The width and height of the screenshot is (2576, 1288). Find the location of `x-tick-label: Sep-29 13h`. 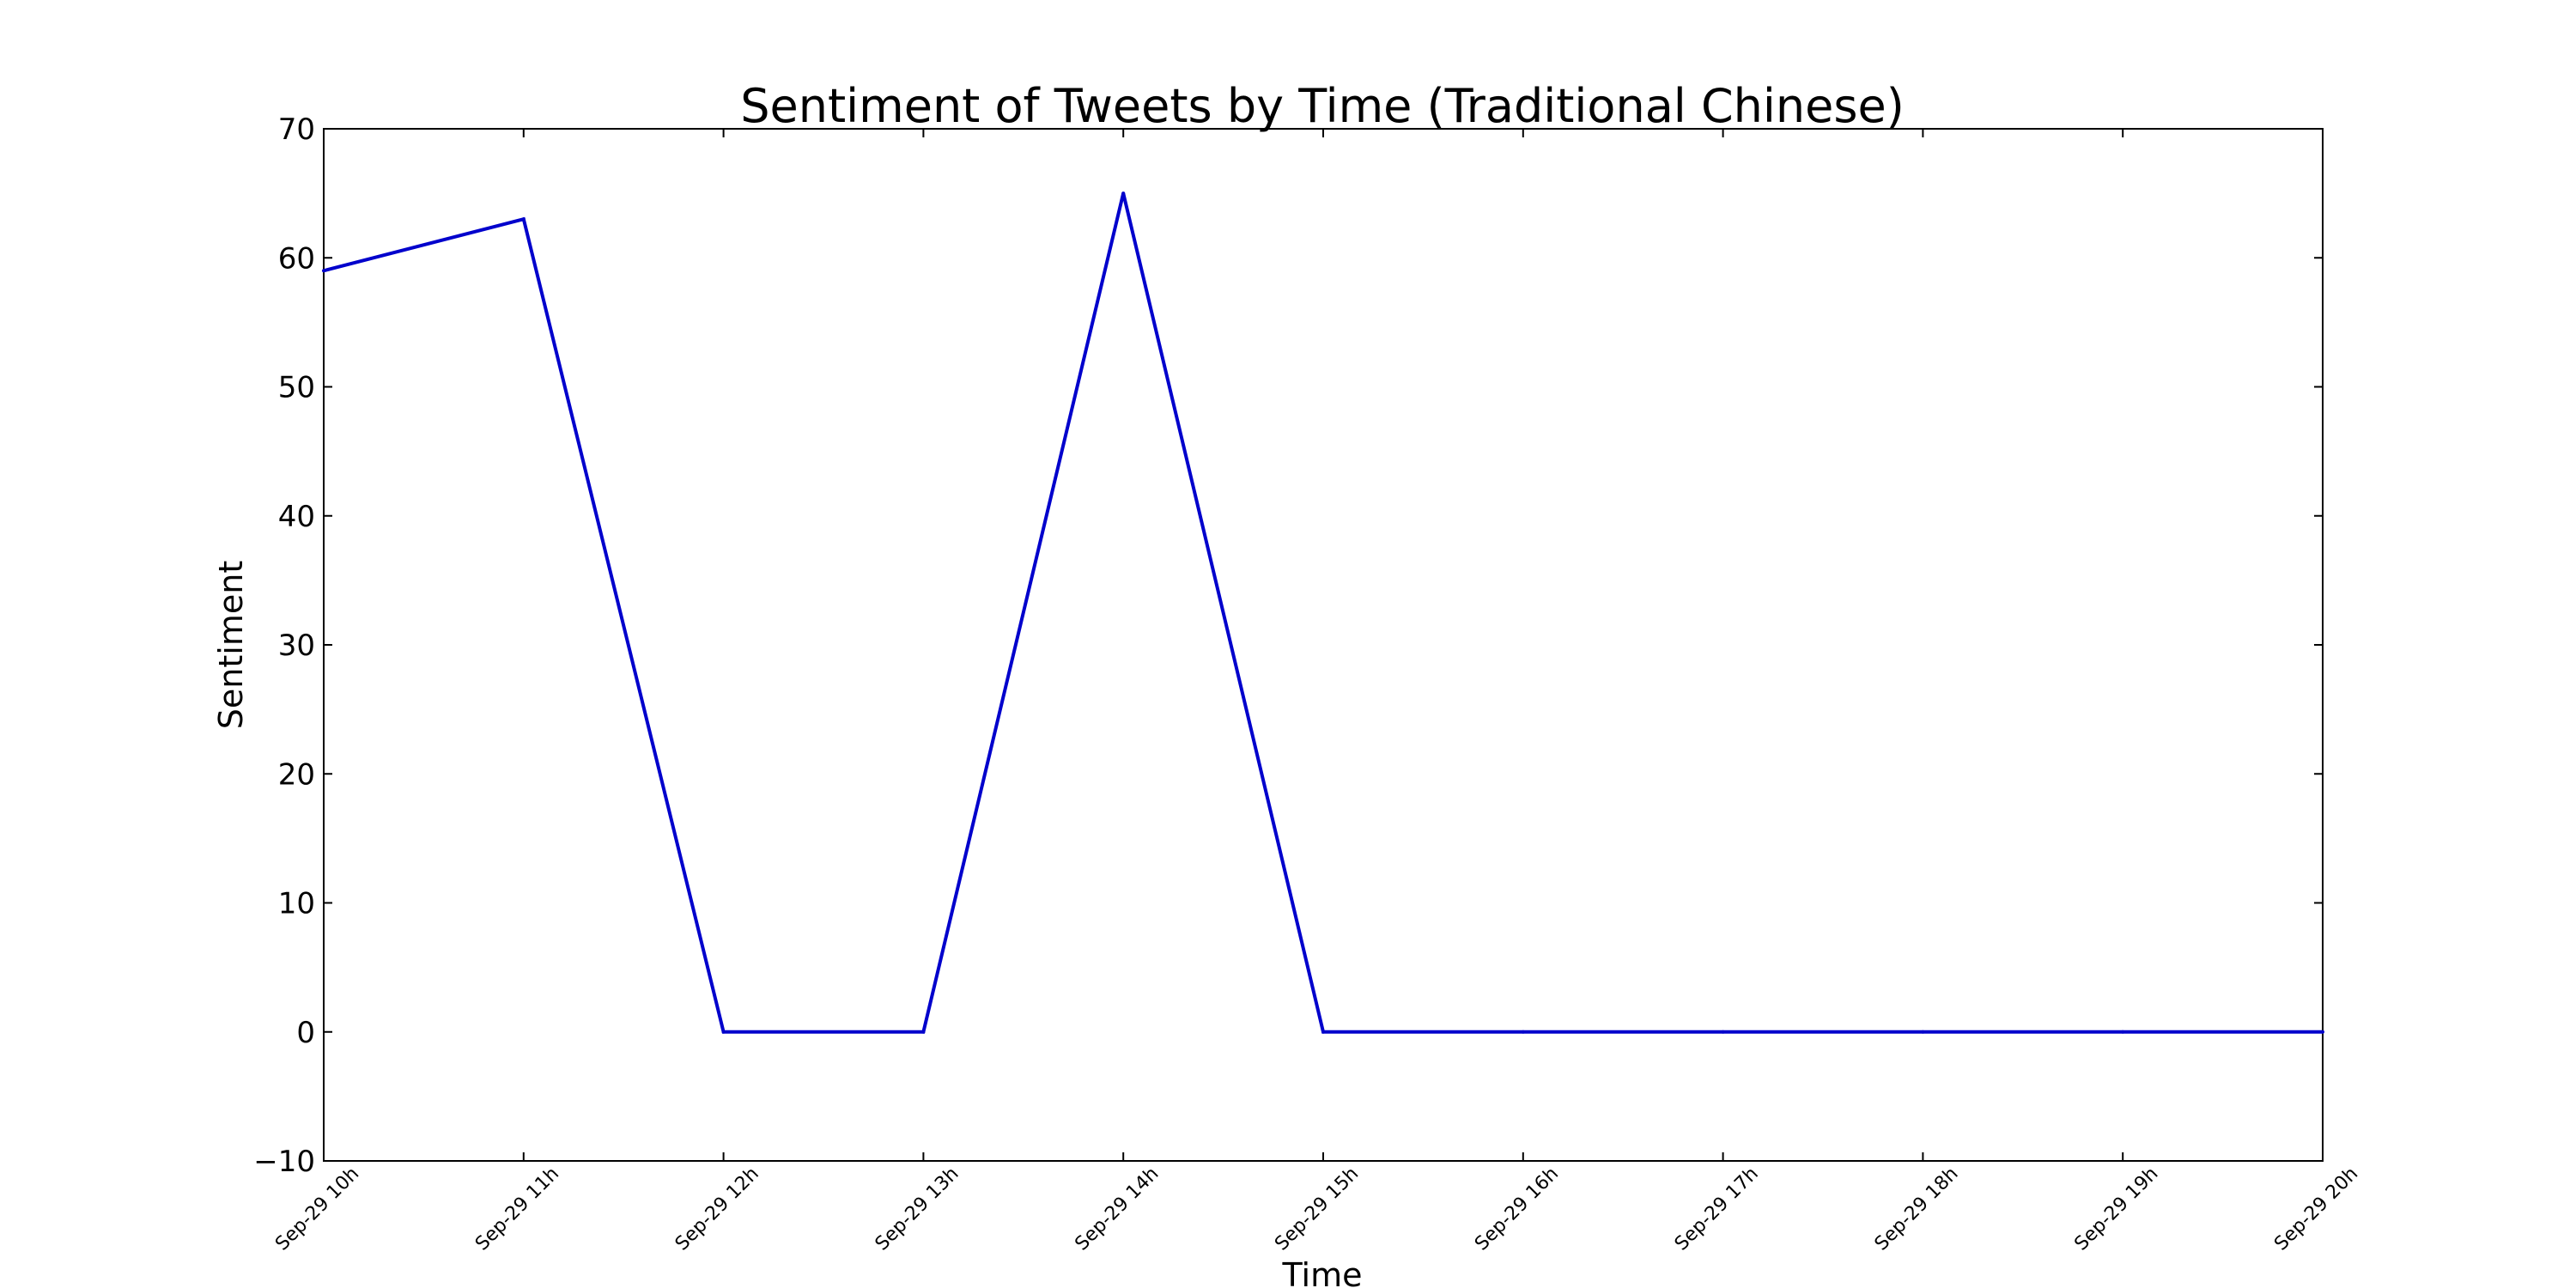

x-tick-label: Sep-29 13h is located at coordinates (918, 1209).